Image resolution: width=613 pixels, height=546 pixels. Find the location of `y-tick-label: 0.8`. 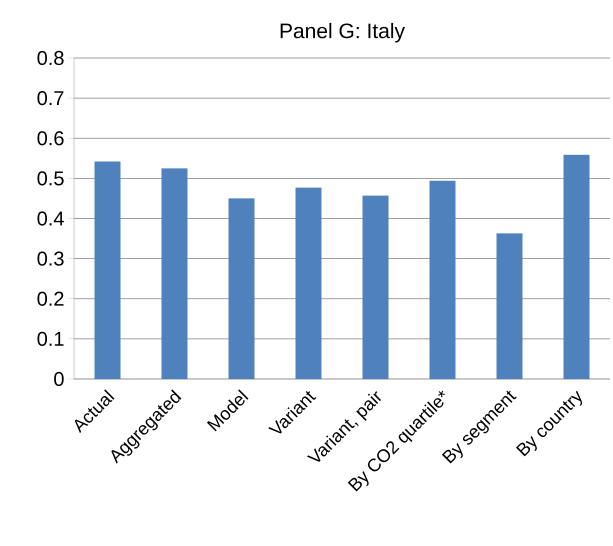

y-tick-label: 0.8 is located at coordinates (50, 58).